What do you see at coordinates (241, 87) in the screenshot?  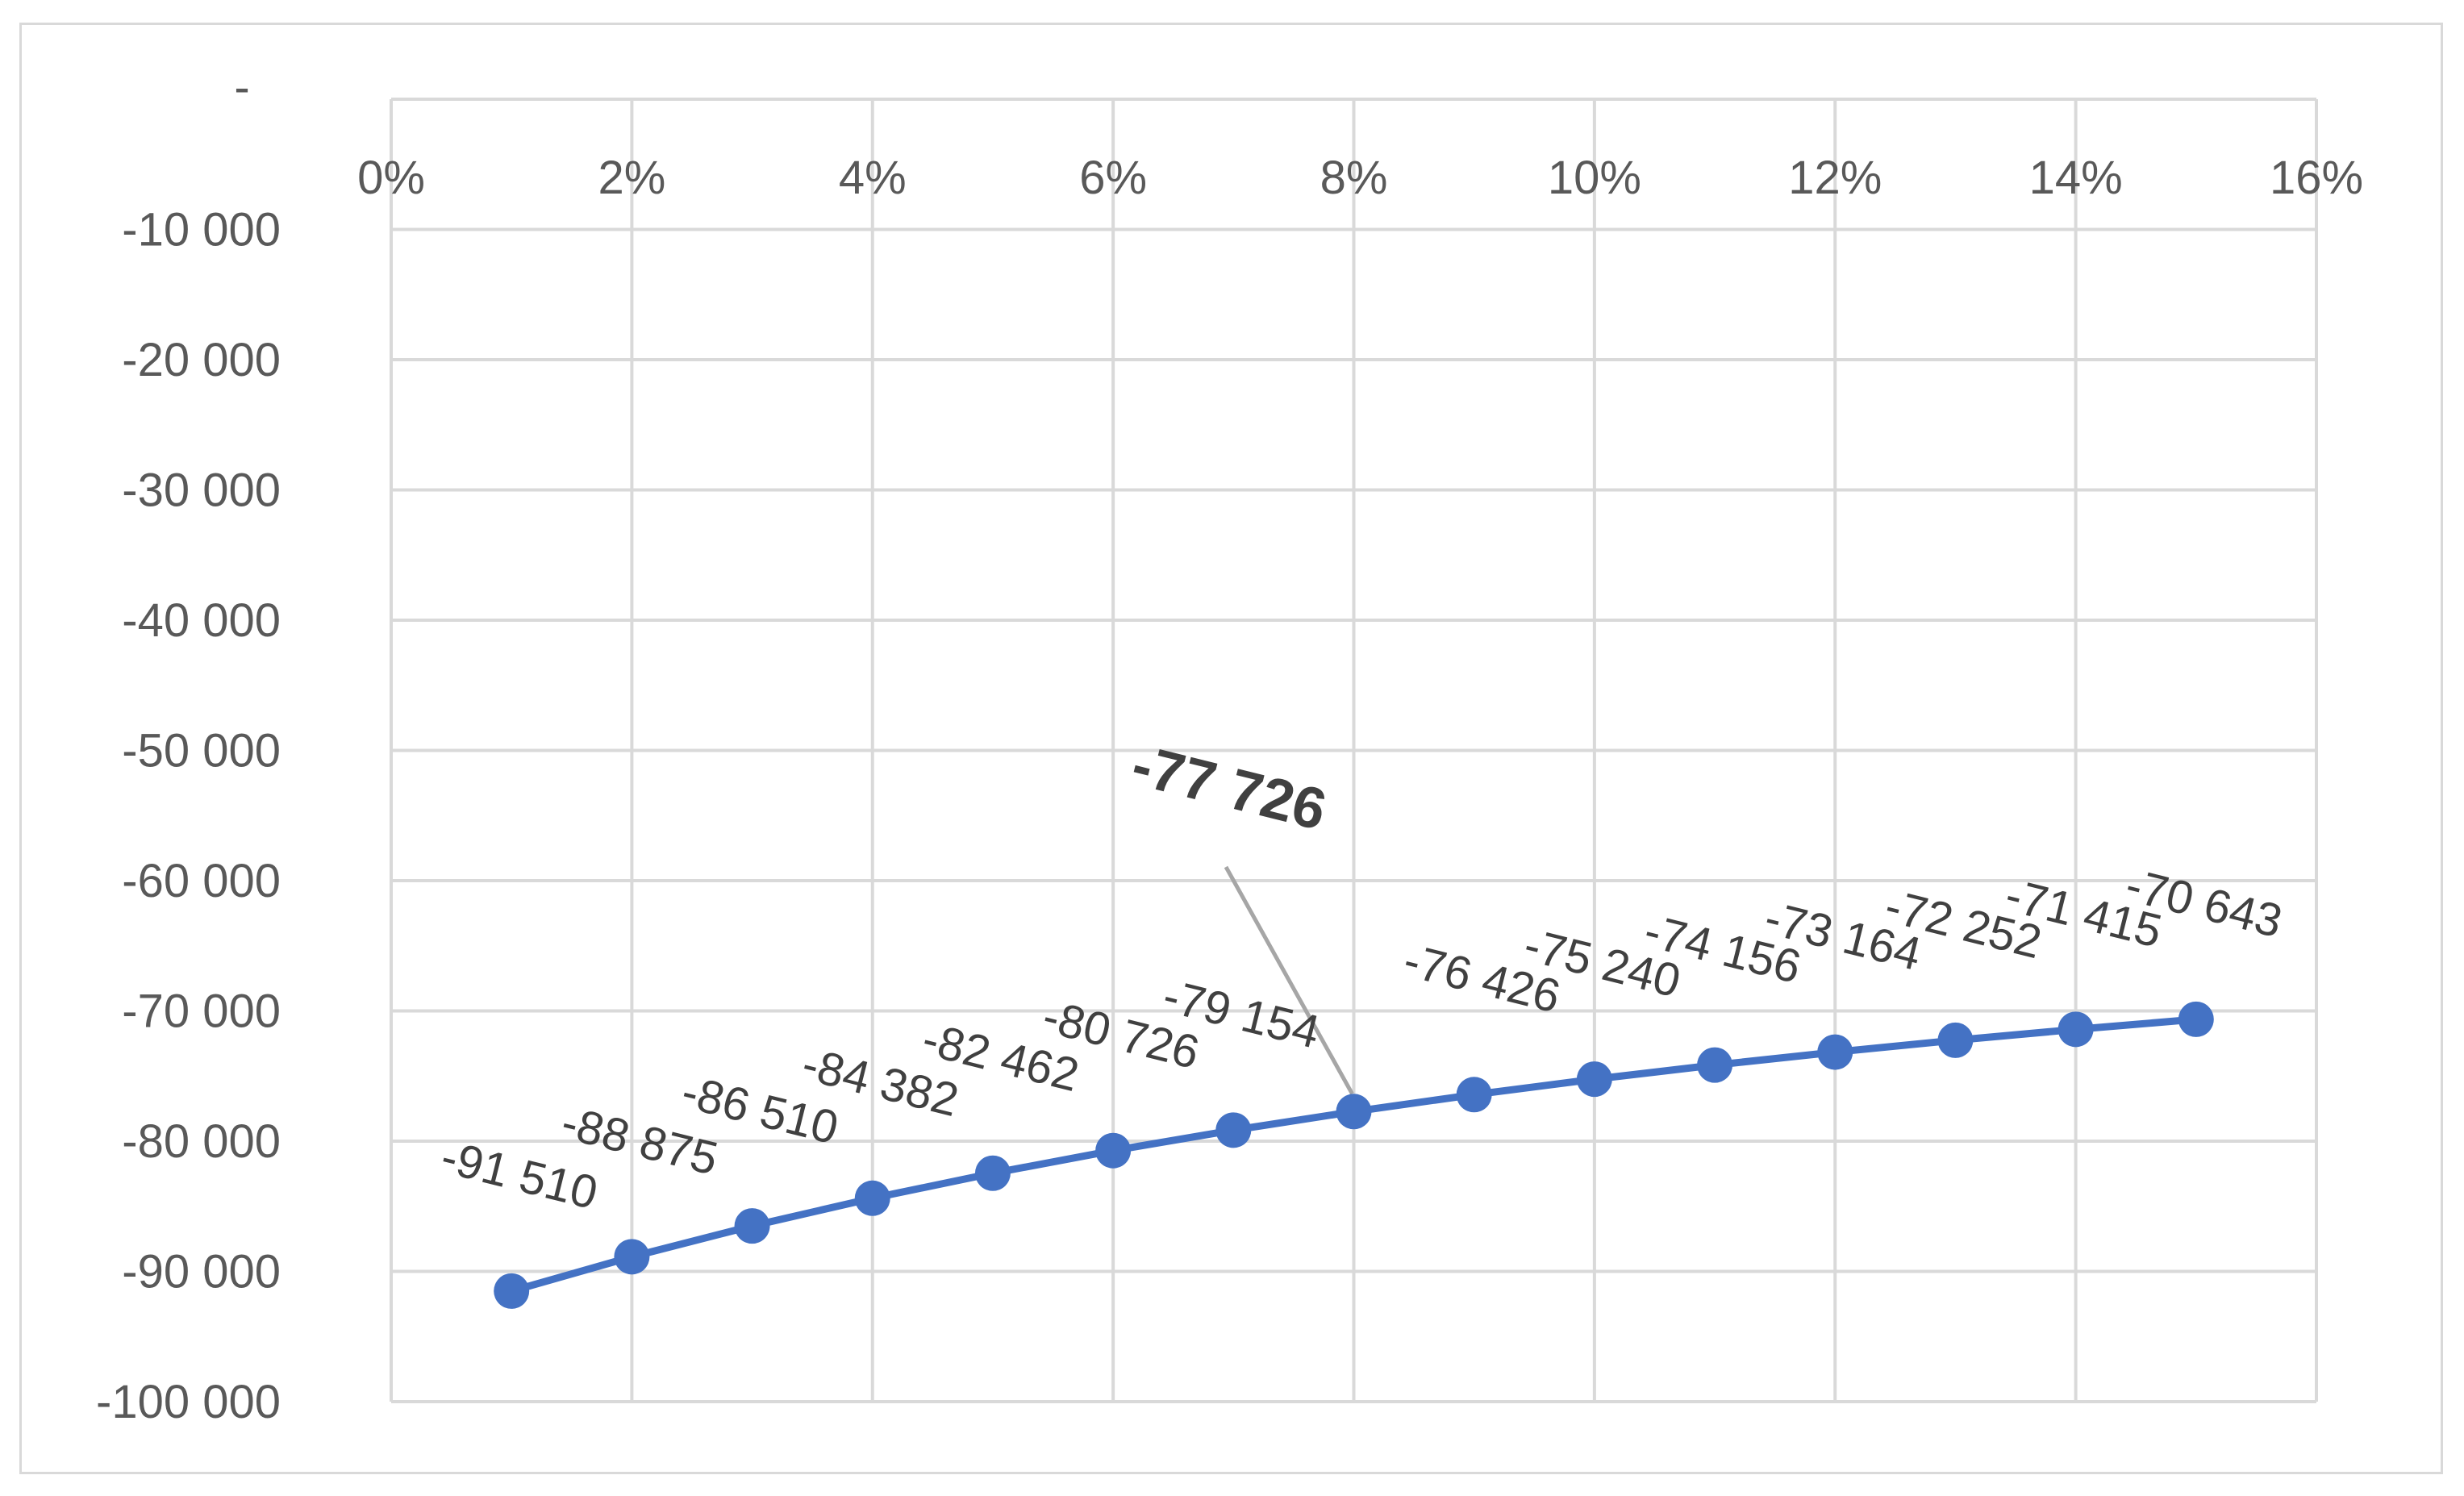 I see `y-tick-label: -` at bounding box center [241, 87].